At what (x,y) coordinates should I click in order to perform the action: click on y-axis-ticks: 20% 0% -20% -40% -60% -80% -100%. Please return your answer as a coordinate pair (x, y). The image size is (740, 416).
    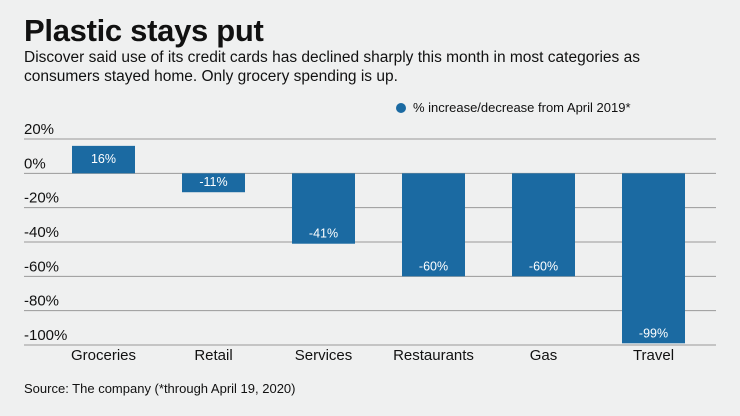
    Looking at the image, I should click on (45, 232).